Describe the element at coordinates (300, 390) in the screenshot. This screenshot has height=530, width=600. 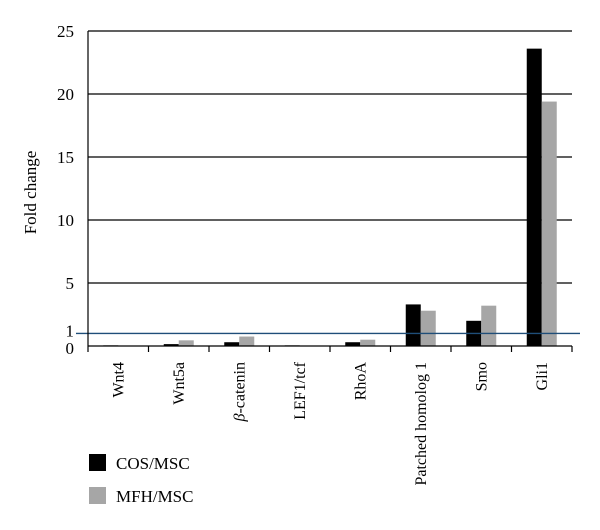
I see `category-label: LEF1/tcf` at that location.